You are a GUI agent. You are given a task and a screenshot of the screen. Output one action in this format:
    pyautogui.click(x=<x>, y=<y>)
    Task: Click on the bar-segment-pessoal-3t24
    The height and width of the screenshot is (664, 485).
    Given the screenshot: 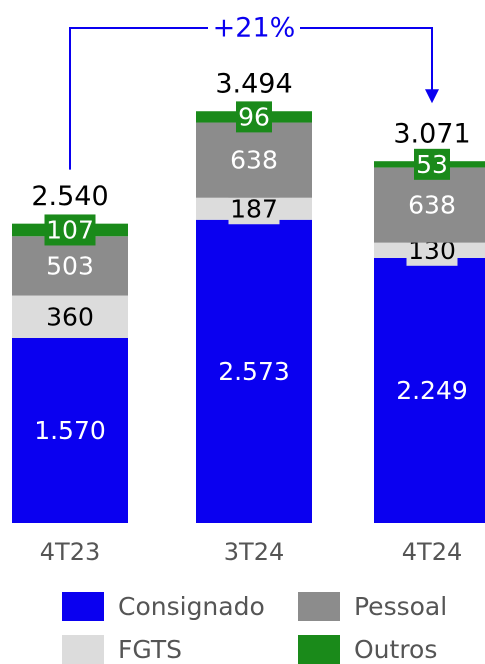 What is the action you would take?
    pyautogui.click(x=254, y=160)
    